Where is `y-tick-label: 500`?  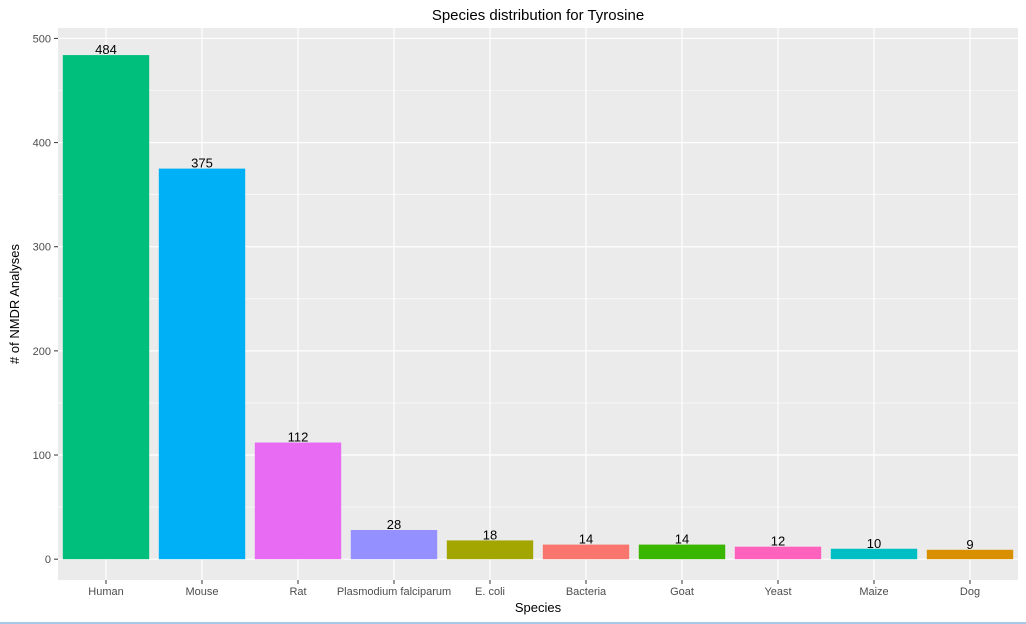 y-tick-label: 500 is located at coordinates (42, 39).